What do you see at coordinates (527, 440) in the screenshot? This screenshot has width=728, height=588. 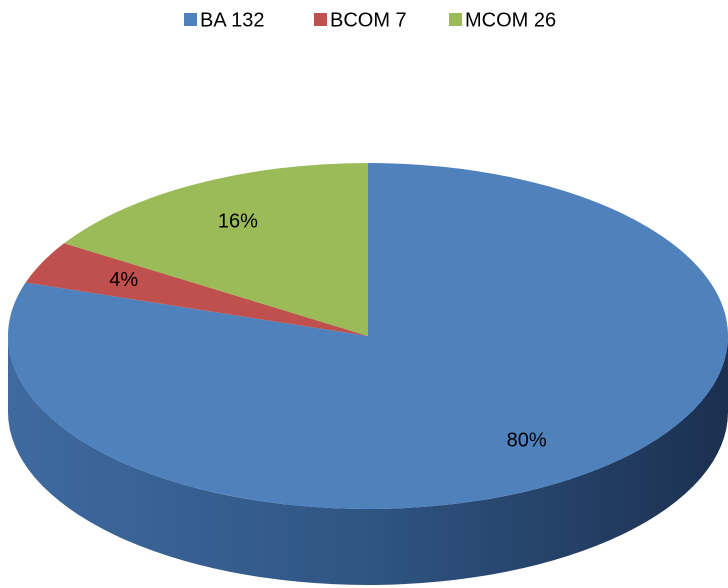 I see `data-label: 80%` at bounding box center [527, 440].